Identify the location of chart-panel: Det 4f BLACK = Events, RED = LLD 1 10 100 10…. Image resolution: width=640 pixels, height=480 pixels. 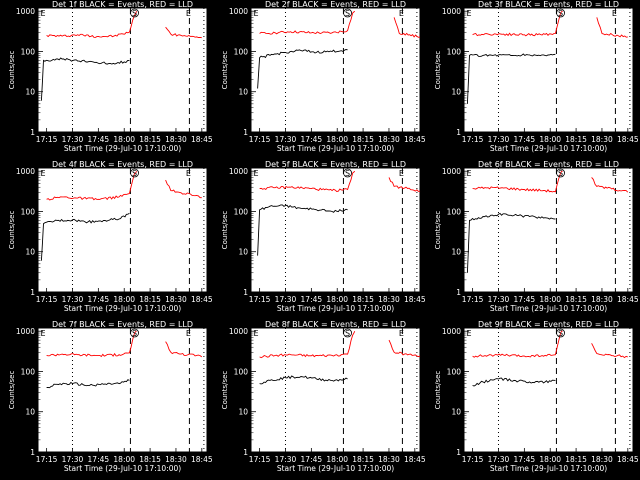
(110, 236).